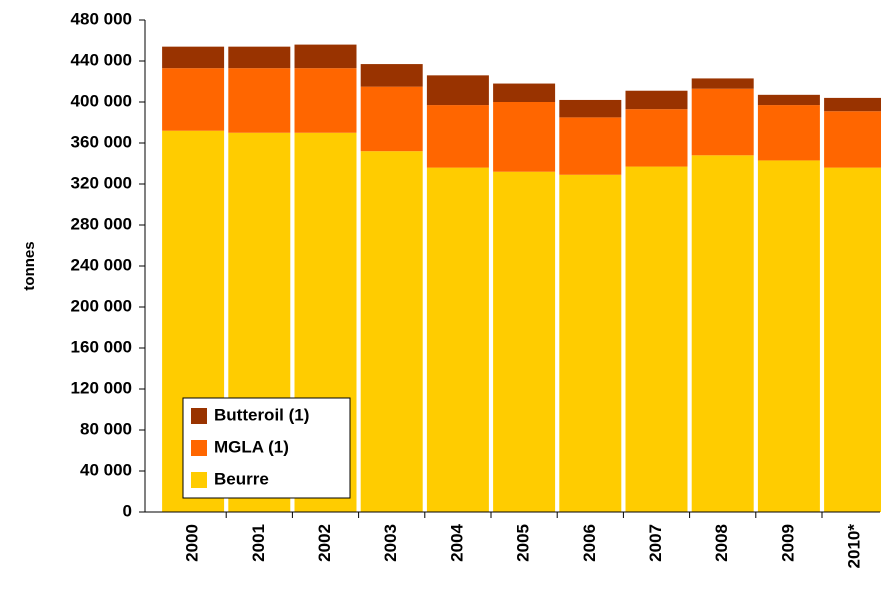  I want to click on x-tick-label: 2004, so click(456, 542).